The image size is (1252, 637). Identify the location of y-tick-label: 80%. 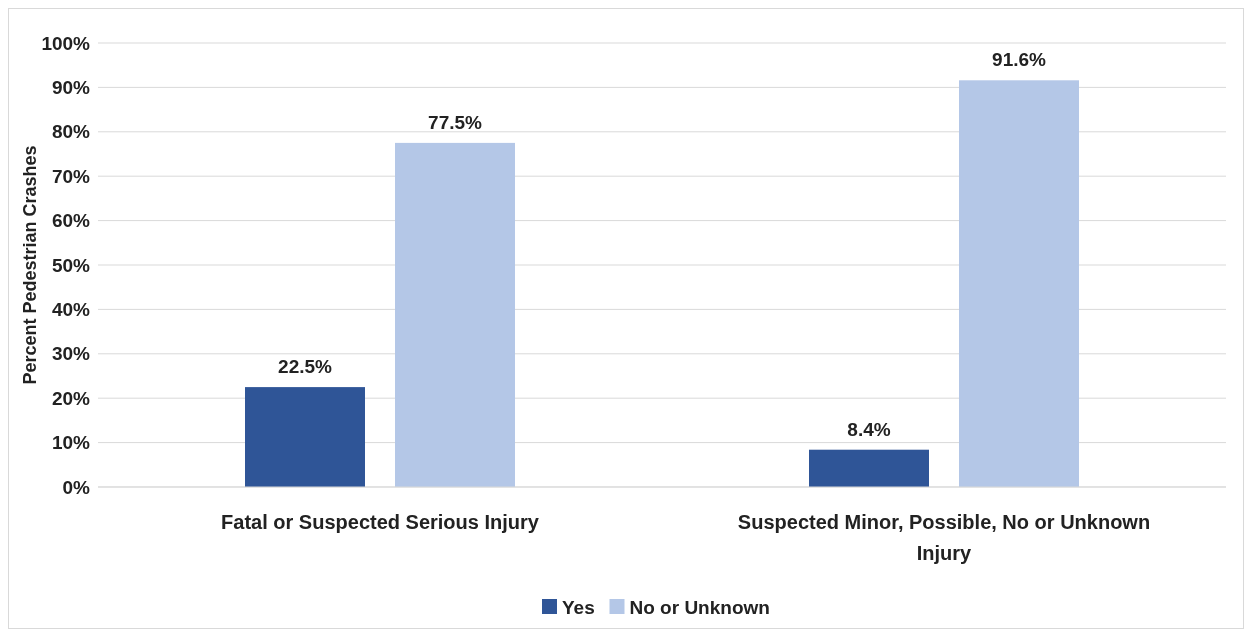
(71, 132).